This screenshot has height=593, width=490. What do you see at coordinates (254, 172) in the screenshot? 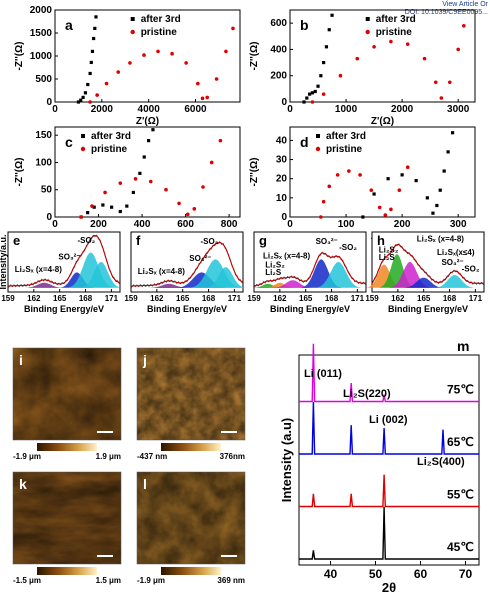
I see `y-axis-label: -Z''(Ω)` at bounding box center [254, 172].